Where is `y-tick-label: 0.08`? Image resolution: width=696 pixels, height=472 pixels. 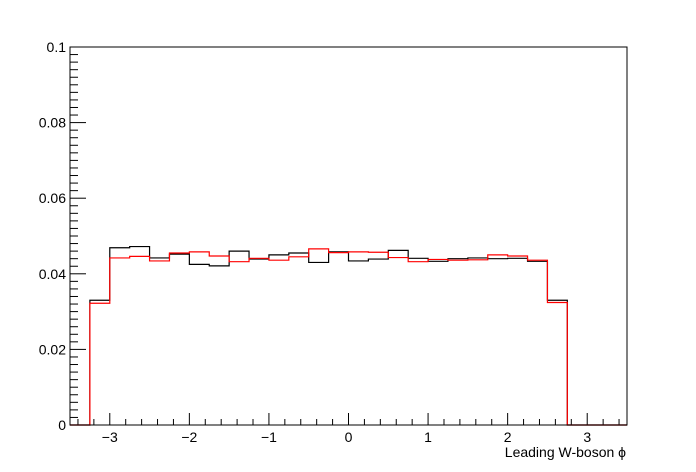 y-tick-label: 0.08 is located at coordinates (52, 123).